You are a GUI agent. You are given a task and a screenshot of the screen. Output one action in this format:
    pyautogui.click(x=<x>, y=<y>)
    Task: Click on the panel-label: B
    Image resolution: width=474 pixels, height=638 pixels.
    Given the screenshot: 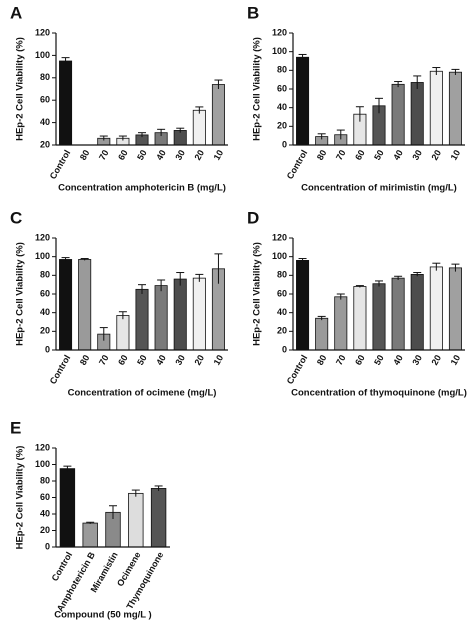 What is the action you would take?
    pyautogui.click(x=253, y=12)
    